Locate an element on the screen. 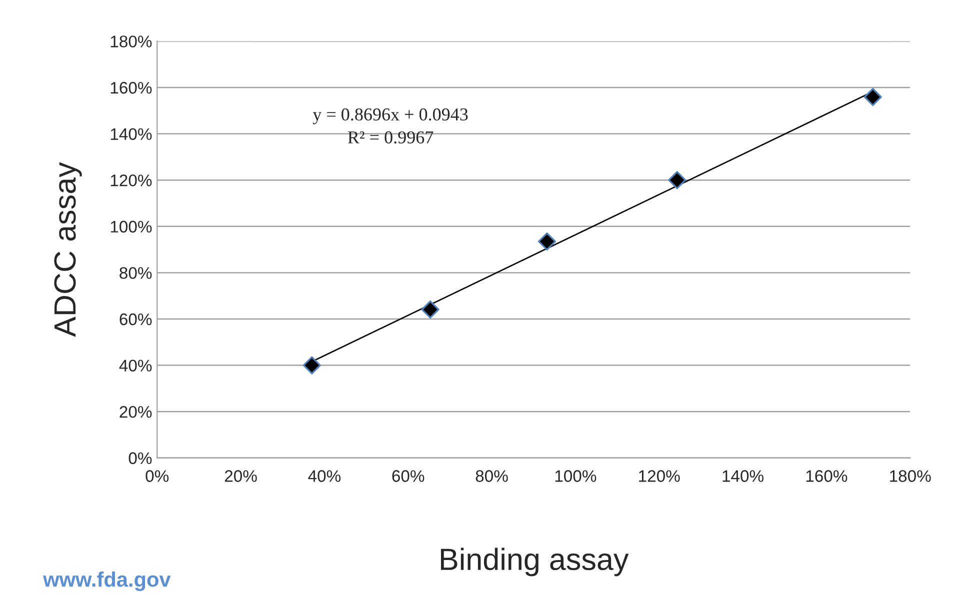 This screenshot has height=597, width=958. y-tick-label: 60% is located at coordinates (136, 319).